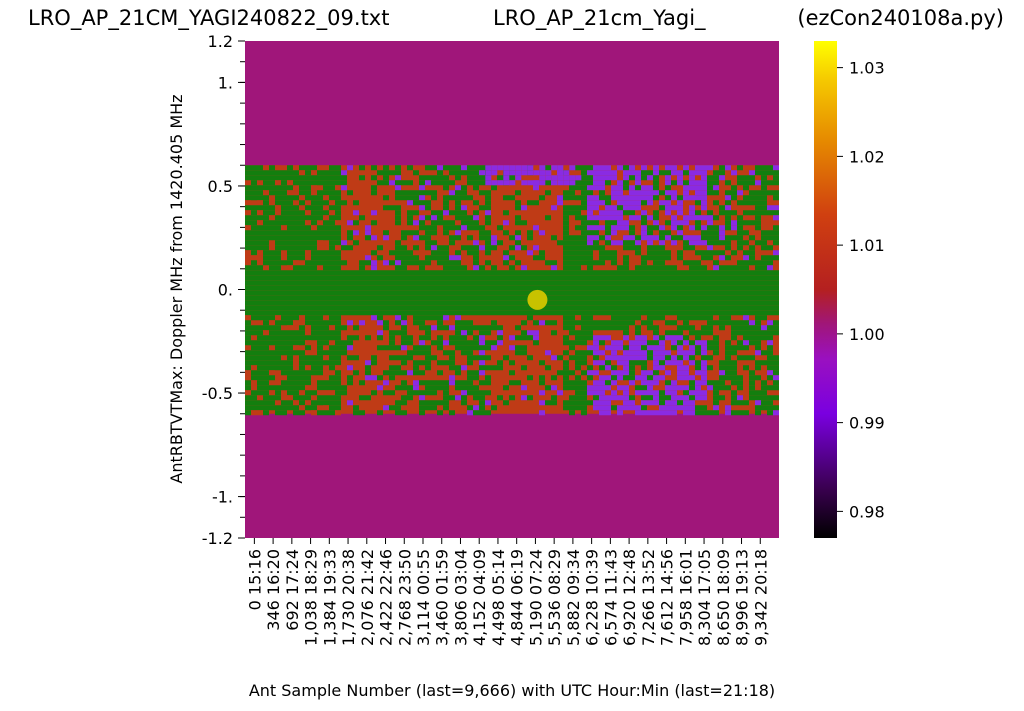 This screenshot has height=711, width=1024. What do you see at coordinates (254, 579) in the screenshot?
I see `x-tick-label: 0 15:16` at bounding box center [254, 579].